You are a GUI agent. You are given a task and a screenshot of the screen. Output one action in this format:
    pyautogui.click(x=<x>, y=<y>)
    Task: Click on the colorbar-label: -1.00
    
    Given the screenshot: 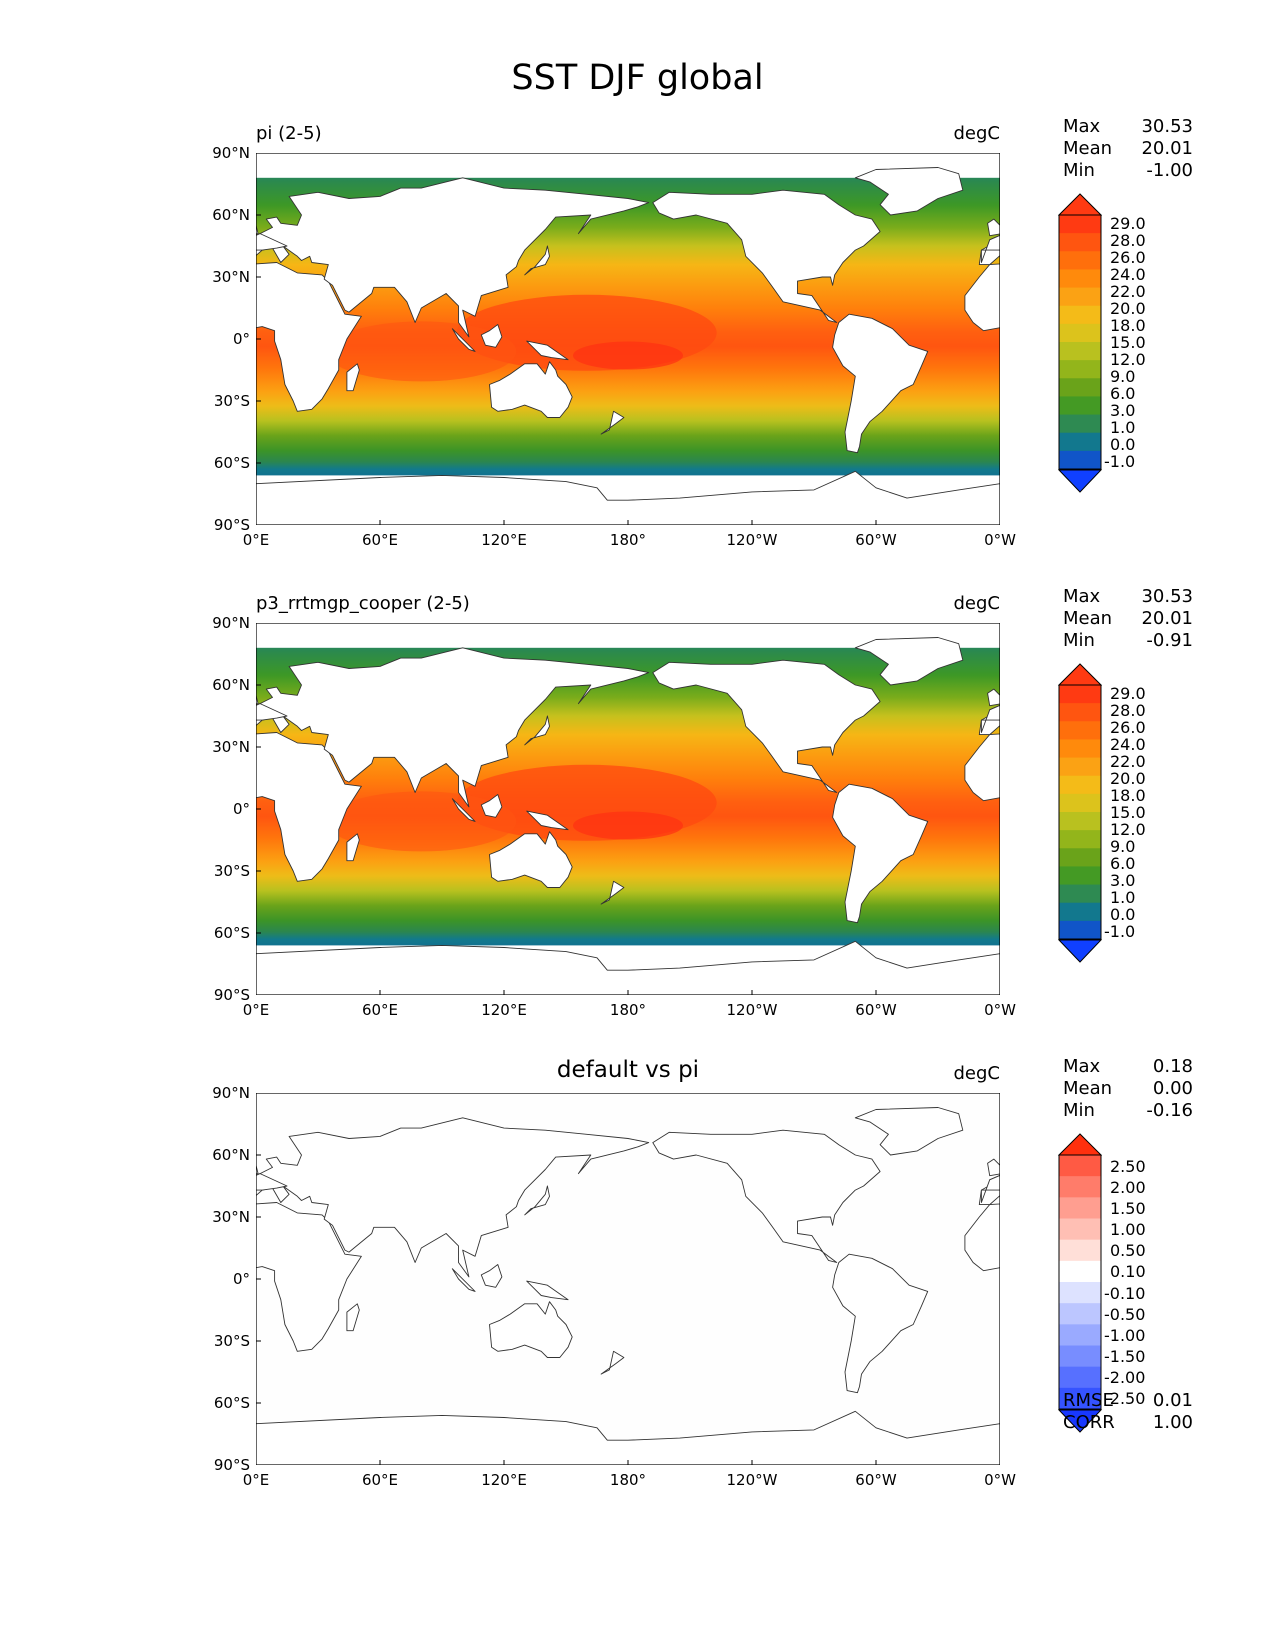 What is the action you would take?
    pyautogui.click(x=1125, y=1335)
    